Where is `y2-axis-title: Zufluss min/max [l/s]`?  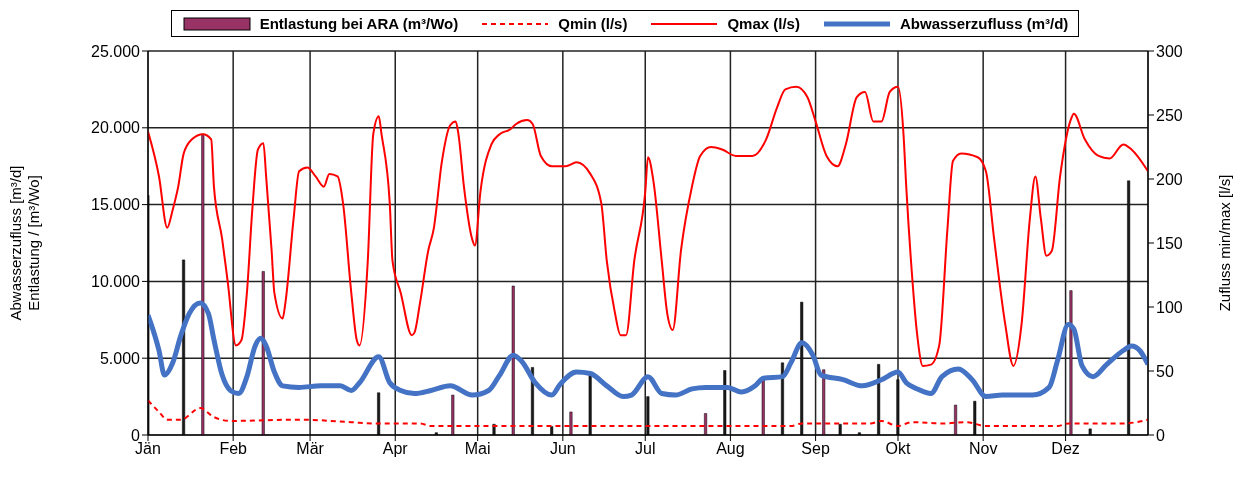
y2-axis-title: Zufluss min/max [l/s] is located at coordinates (1224, 243).